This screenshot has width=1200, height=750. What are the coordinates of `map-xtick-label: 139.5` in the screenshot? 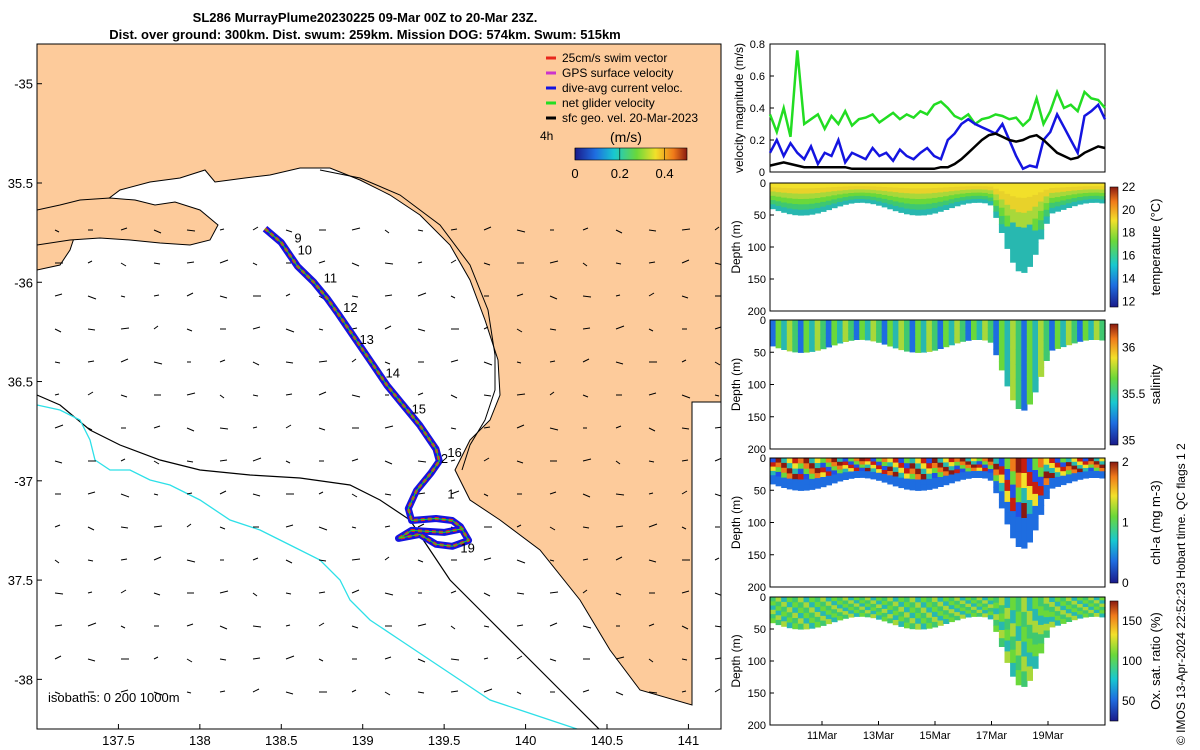 It's located at (444, 740).